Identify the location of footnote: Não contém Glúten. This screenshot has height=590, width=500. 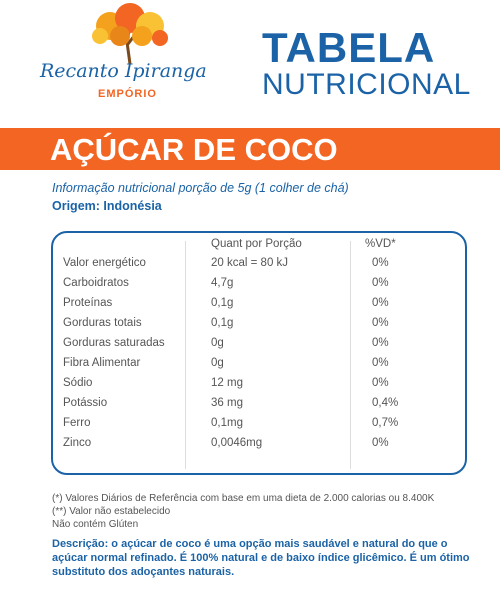
(95, 524).